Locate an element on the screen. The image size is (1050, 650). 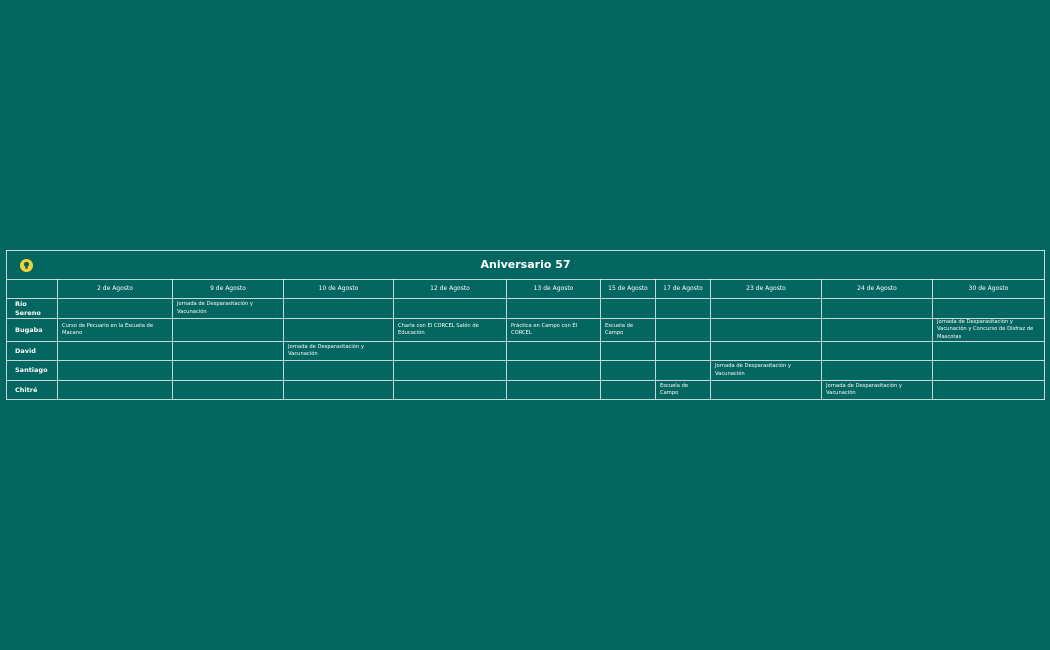
date-header: 10 de Agosto is located at coordinates (338, 289).